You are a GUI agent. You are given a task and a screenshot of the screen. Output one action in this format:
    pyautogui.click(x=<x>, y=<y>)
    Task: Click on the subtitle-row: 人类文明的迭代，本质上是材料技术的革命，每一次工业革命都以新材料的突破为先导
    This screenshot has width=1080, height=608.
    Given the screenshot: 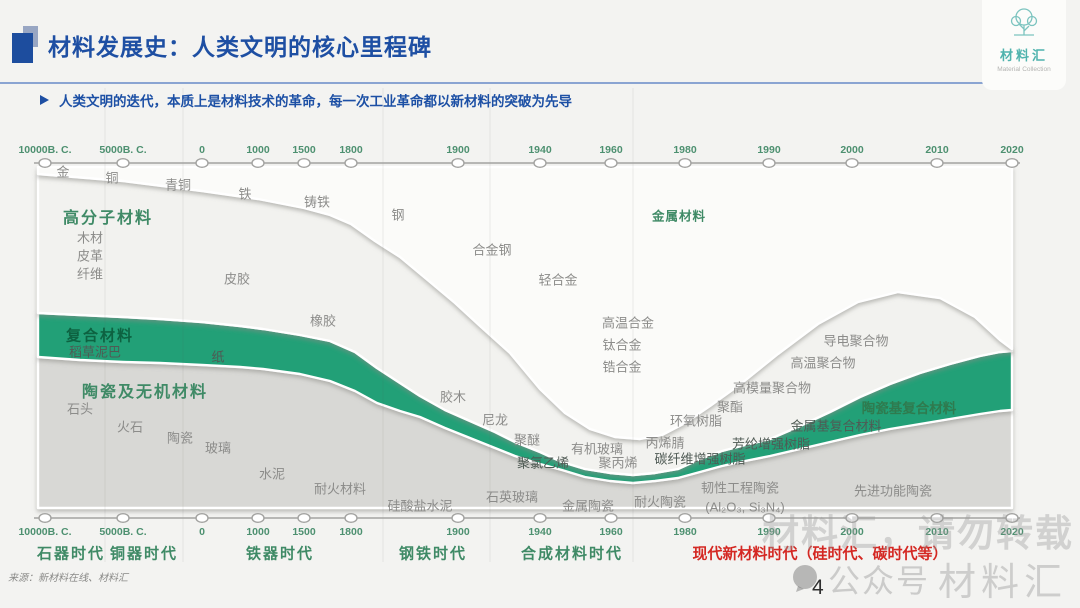 What is the action you would take?
    pyautogui.click(x=306, y=100)
    